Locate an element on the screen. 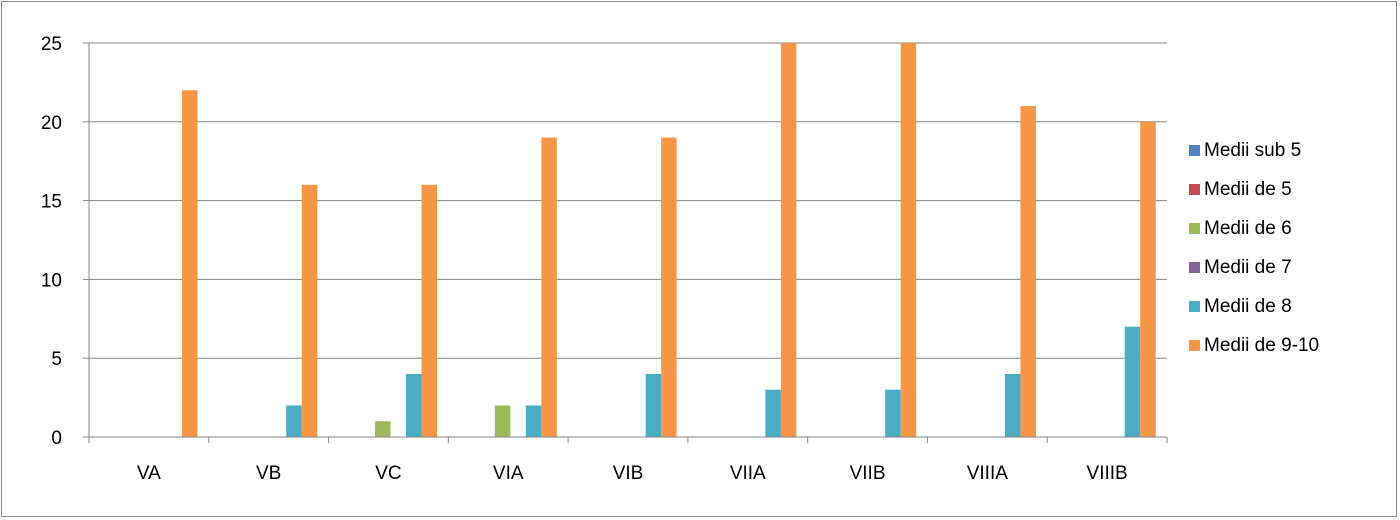 The height and width of the screenshot is (520, 1400). legend-label: Medii de 5 is located at coordinates (1248, 189).